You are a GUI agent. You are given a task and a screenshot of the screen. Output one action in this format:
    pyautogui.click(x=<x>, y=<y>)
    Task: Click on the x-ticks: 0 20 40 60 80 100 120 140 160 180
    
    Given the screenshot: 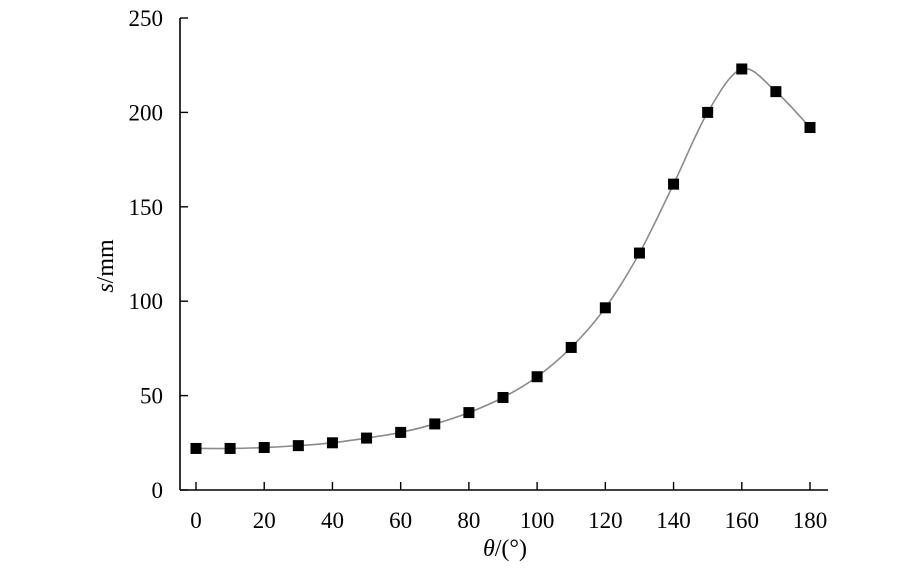 What is the action you would take?
    pyautogui.click(x=508, y=507)
    